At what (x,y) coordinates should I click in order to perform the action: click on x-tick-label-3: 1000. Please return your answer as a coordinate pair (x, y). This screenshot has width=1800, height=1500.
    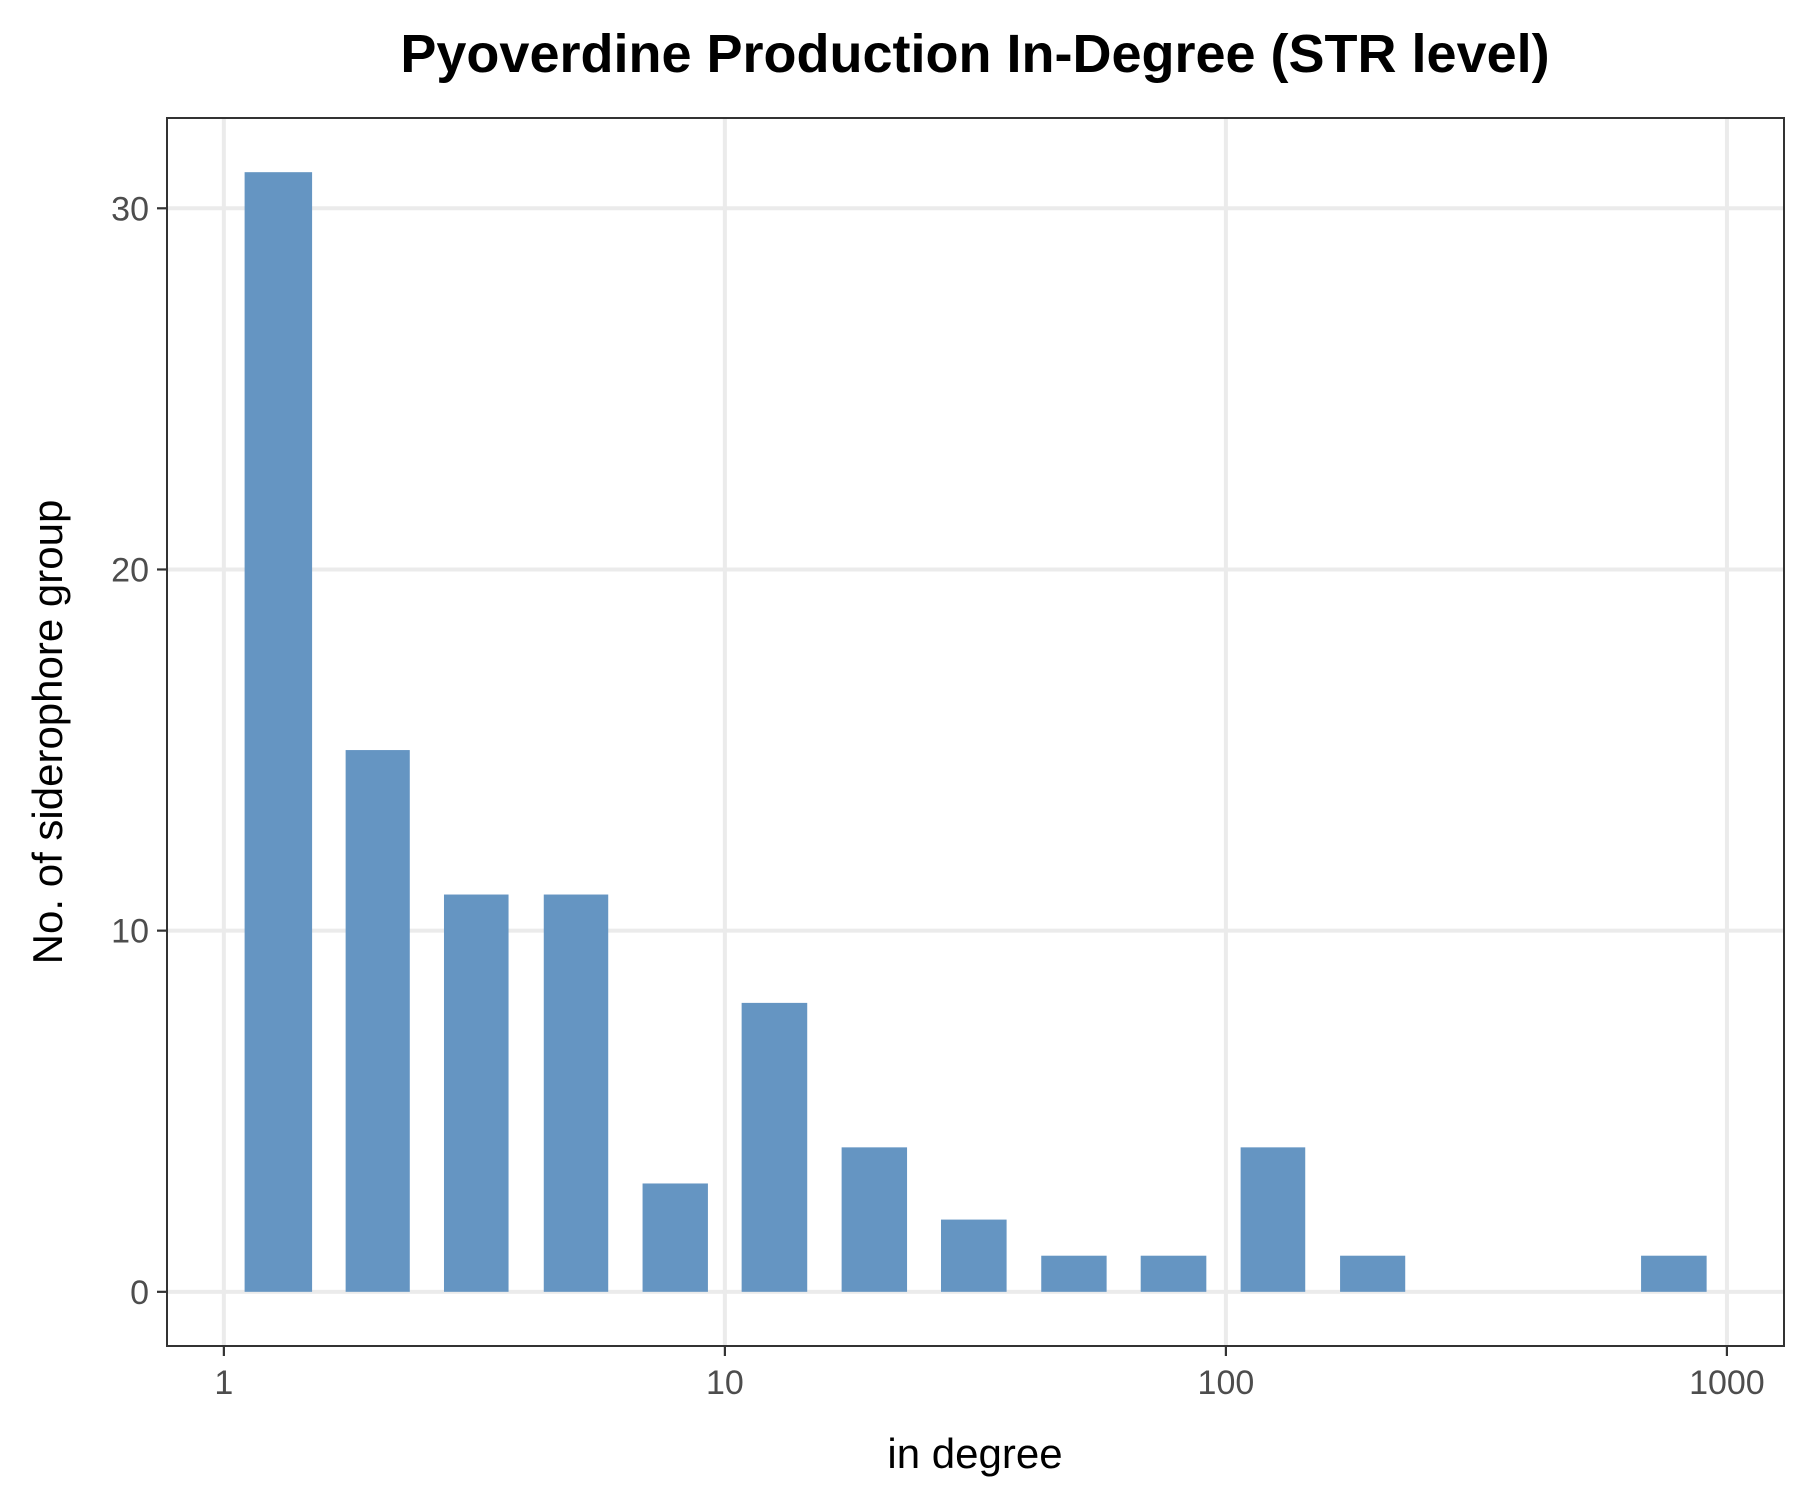
    Looking at the image, I should click on (1727, 1383).